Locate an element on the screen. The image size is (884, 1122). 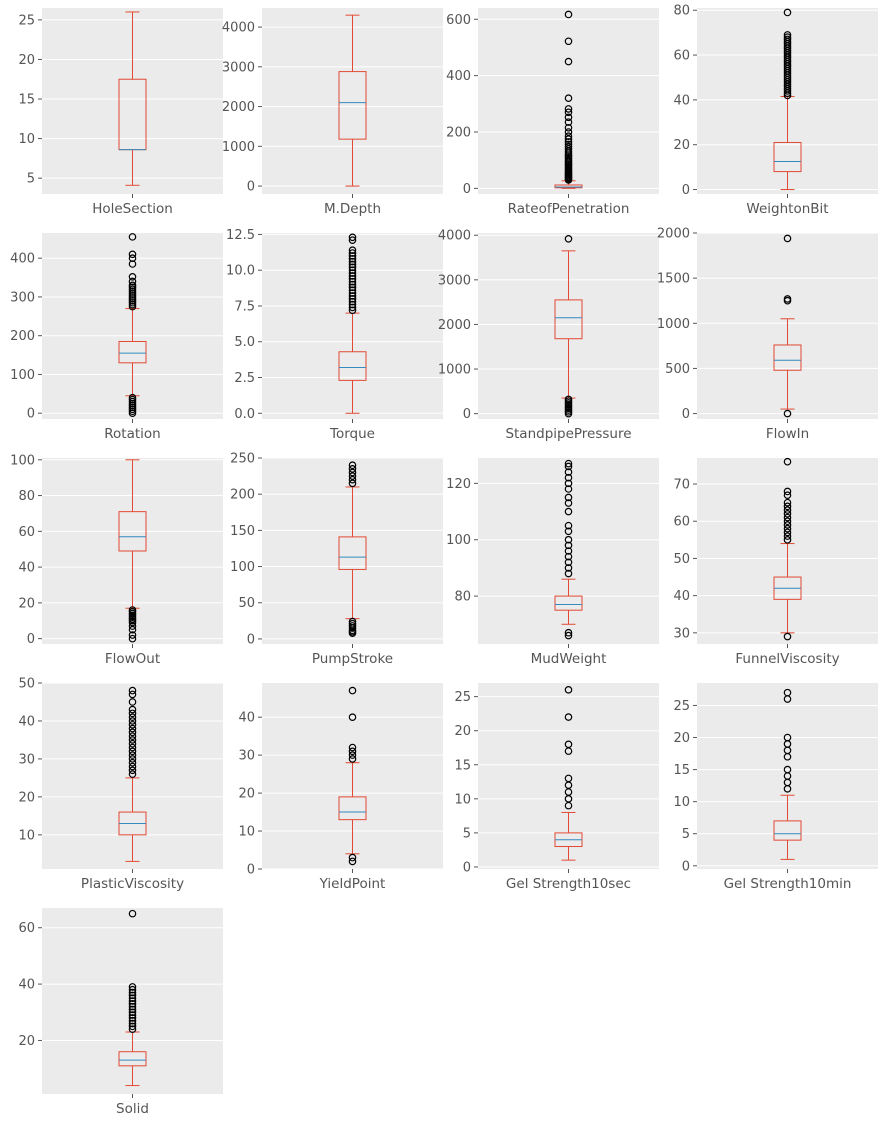
panel-plasticviscosity: 10 20 30 40 50 PlasticViscosity is located at coordinates (120, 784).